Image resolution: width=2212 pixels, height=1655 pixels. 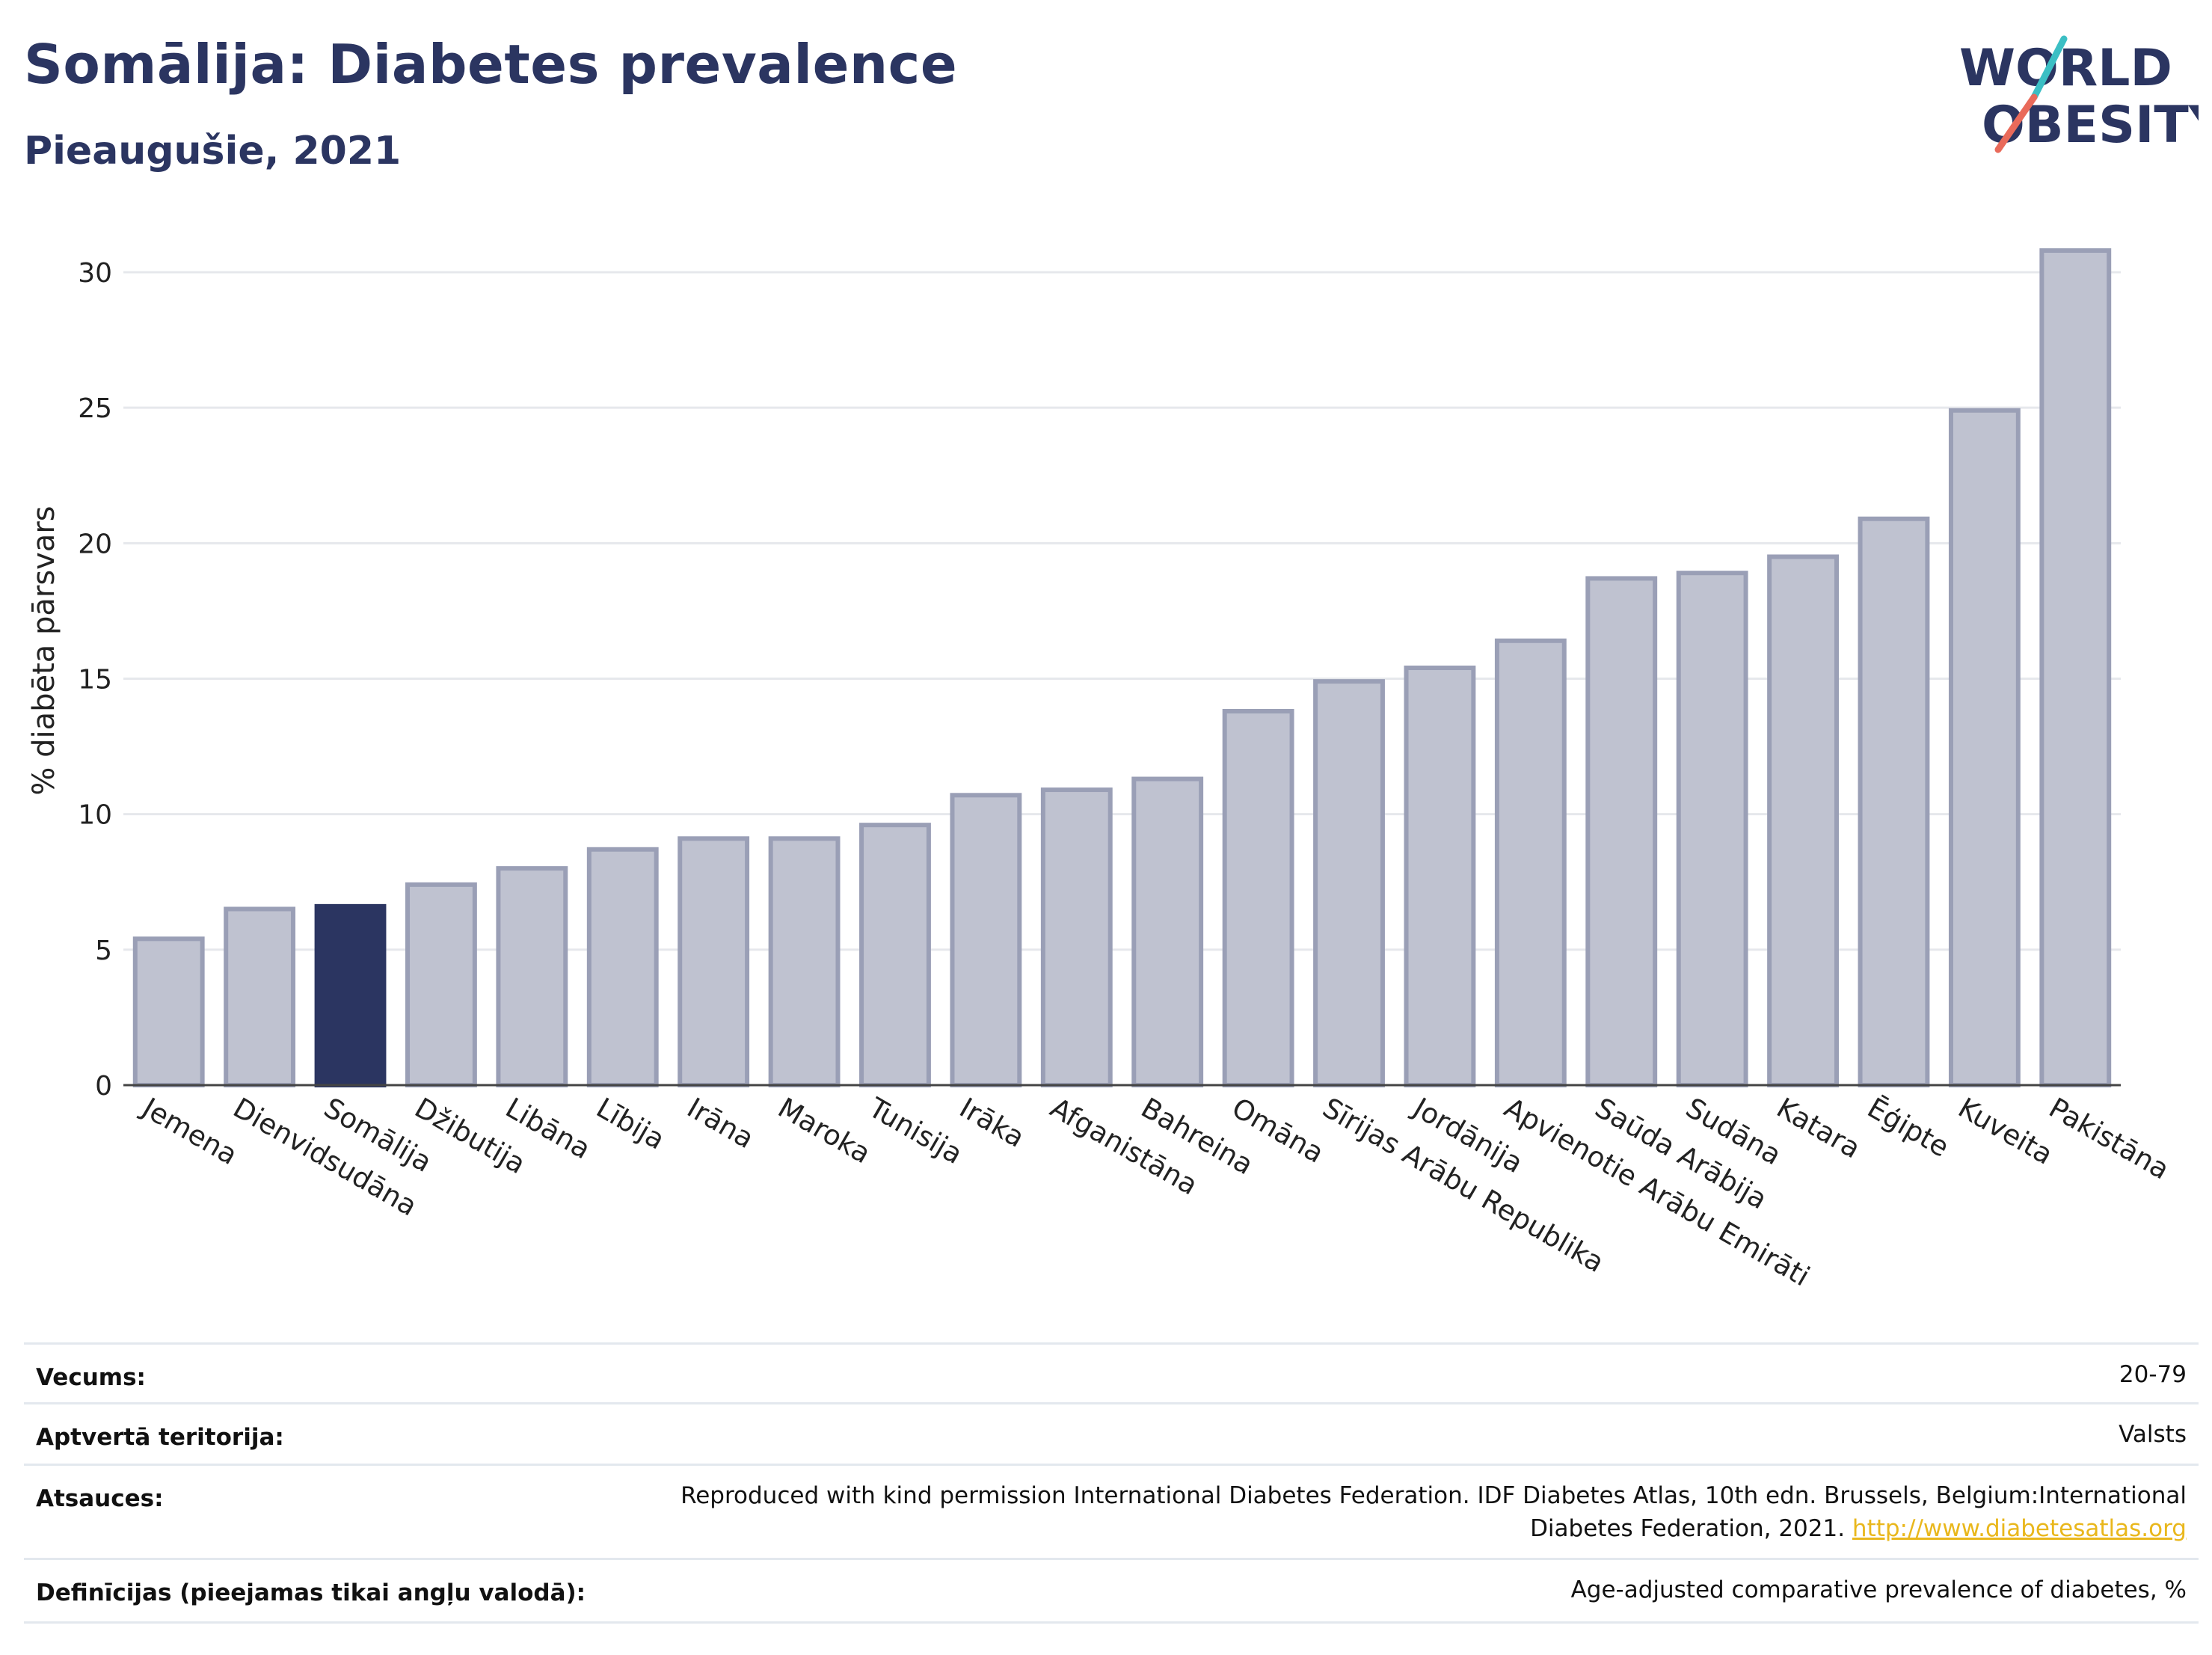 I want to click on meta-key-references: Atsauces:, so click(x=100, y=1498).